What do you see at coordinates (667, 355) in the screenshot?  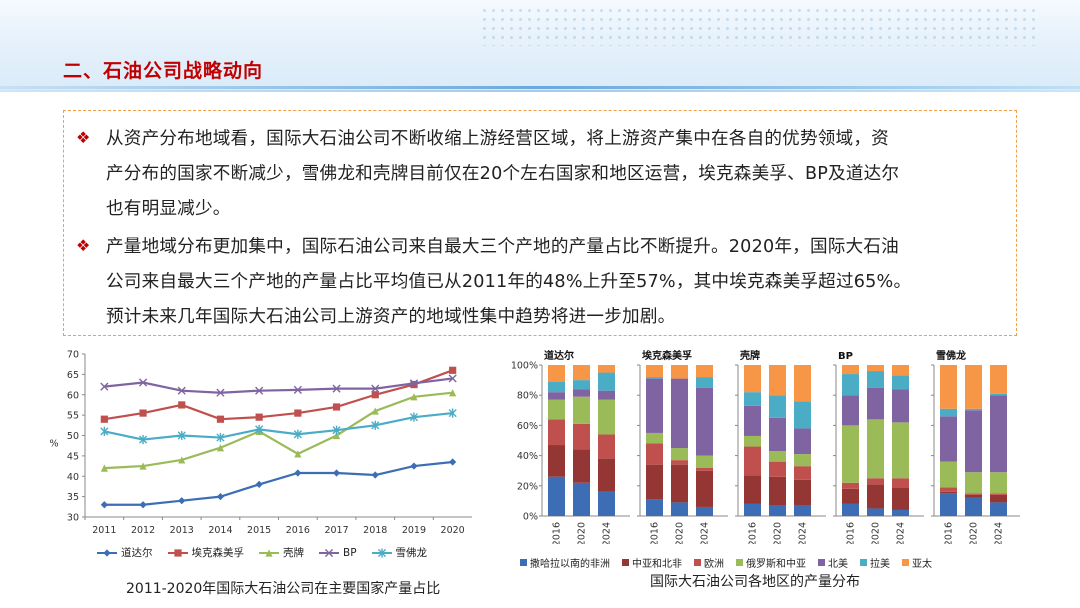 I see `company-label: 埃克森美孚` at bounding box center [667, 355].